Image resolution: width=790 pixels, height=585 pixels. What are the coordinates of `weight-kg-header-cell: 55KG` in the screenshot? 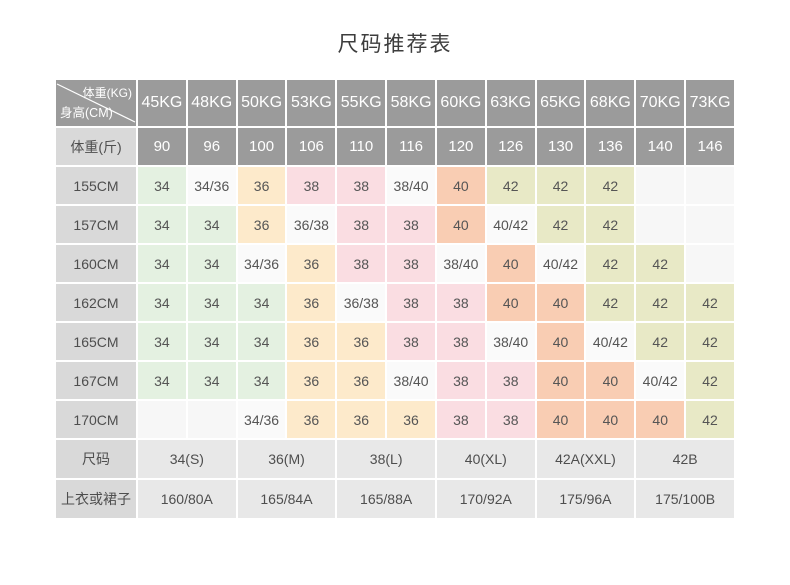 It's located at (361, 103).